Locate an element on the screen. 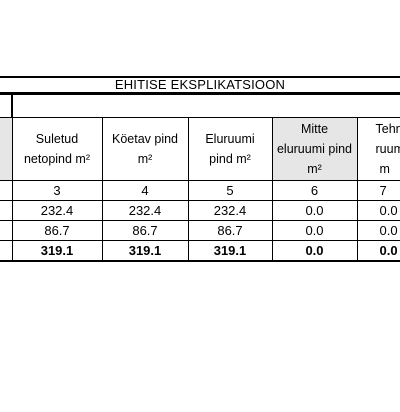 Image resolution: width=400 pixels, height=412 pixels. table-subheader-row is located at coordinates (200, 106).